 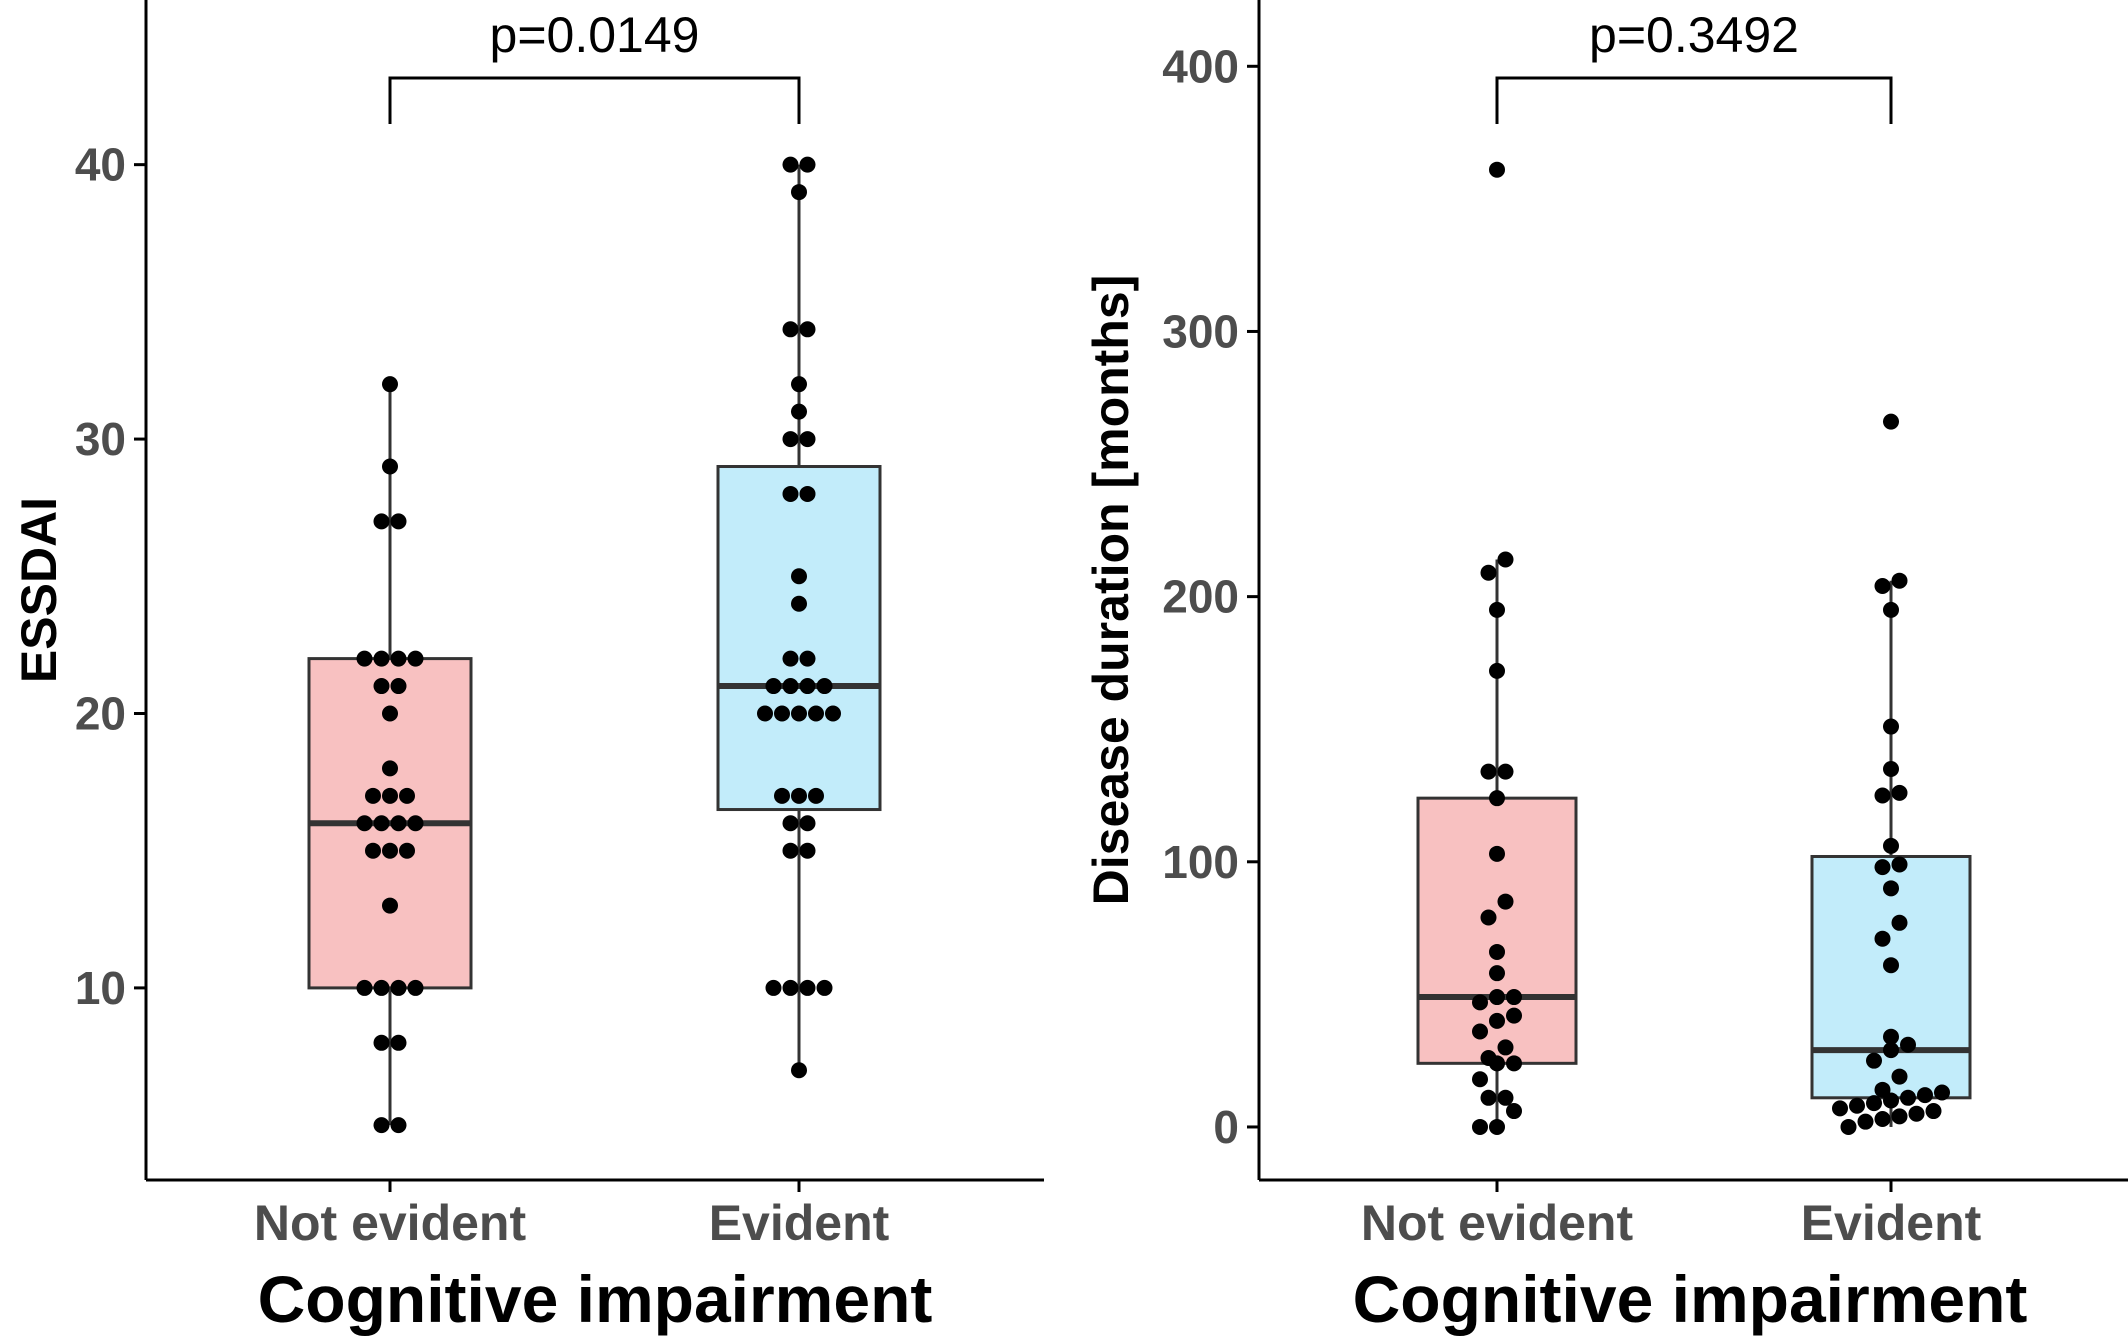 What do you see at coordinates (799, 638) in the screenshot?
I see `box-iqr` at bounding box center [799, 638].